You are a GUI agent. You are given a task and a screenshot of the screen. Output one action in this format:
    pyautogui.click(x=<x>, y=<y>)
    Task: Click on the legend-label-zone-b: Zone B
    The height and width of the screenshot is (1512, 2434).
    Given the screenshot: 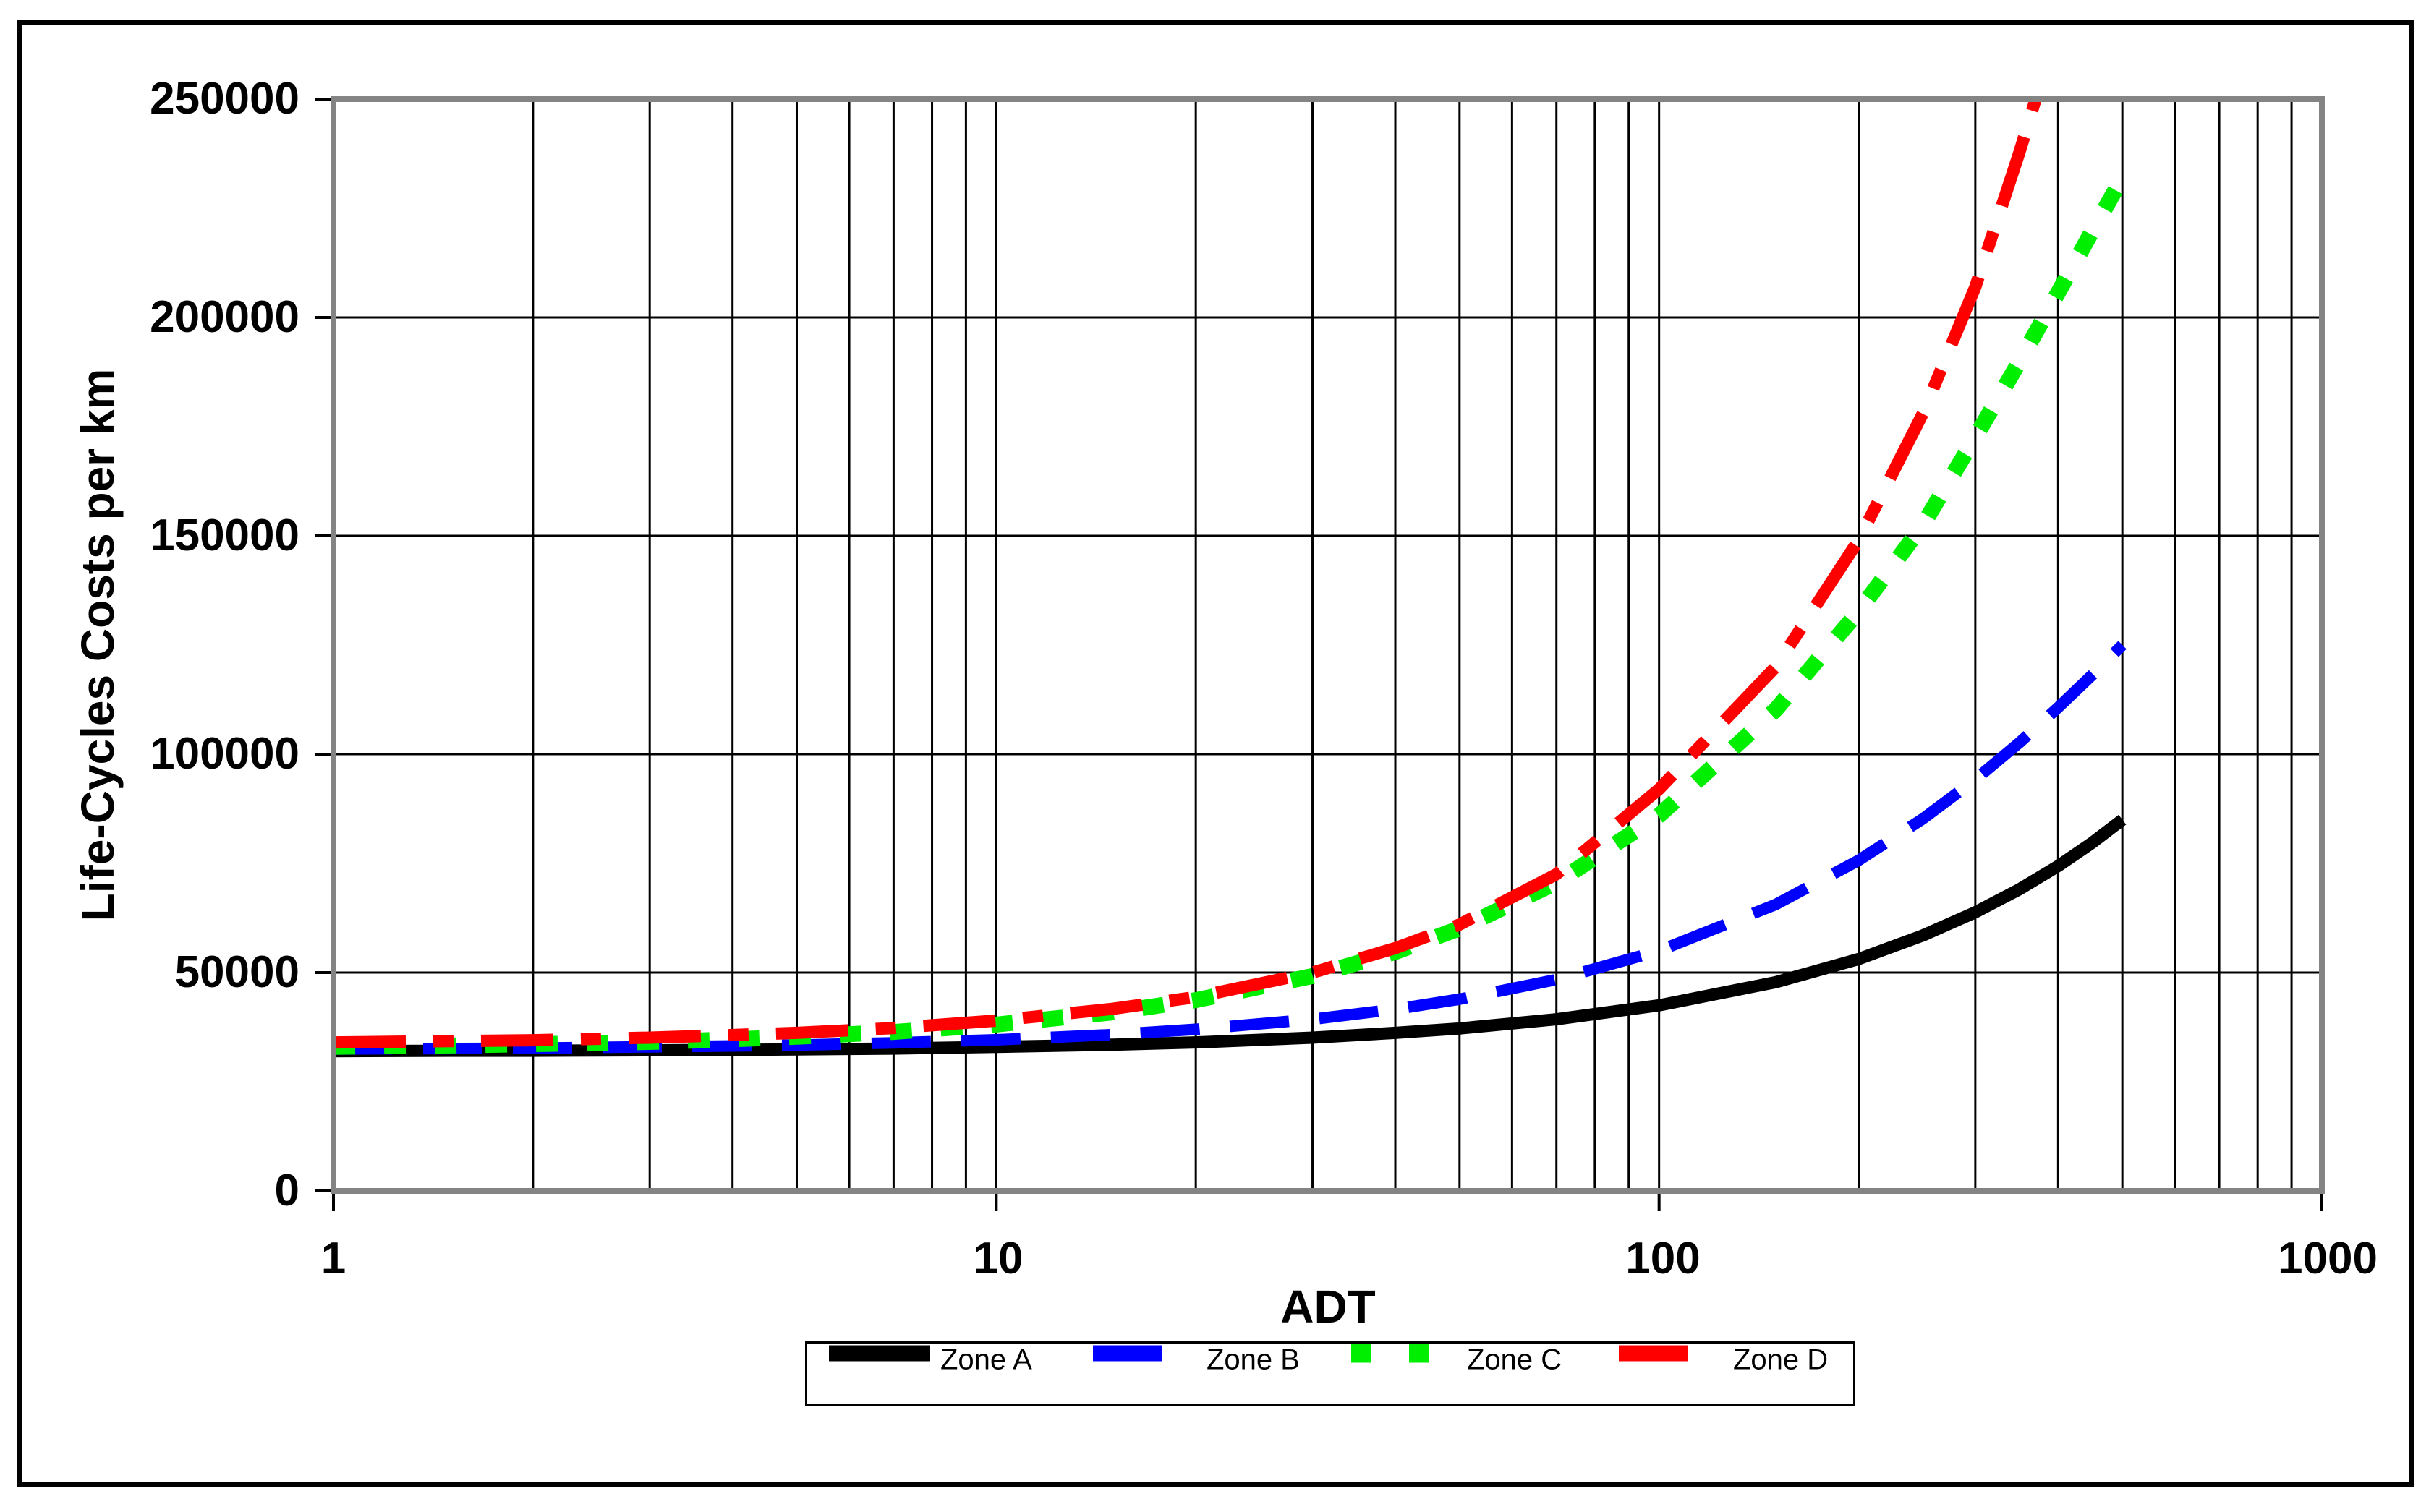 What is the action you would take?
    pyautogui.click(x=1253, y=1359)
    